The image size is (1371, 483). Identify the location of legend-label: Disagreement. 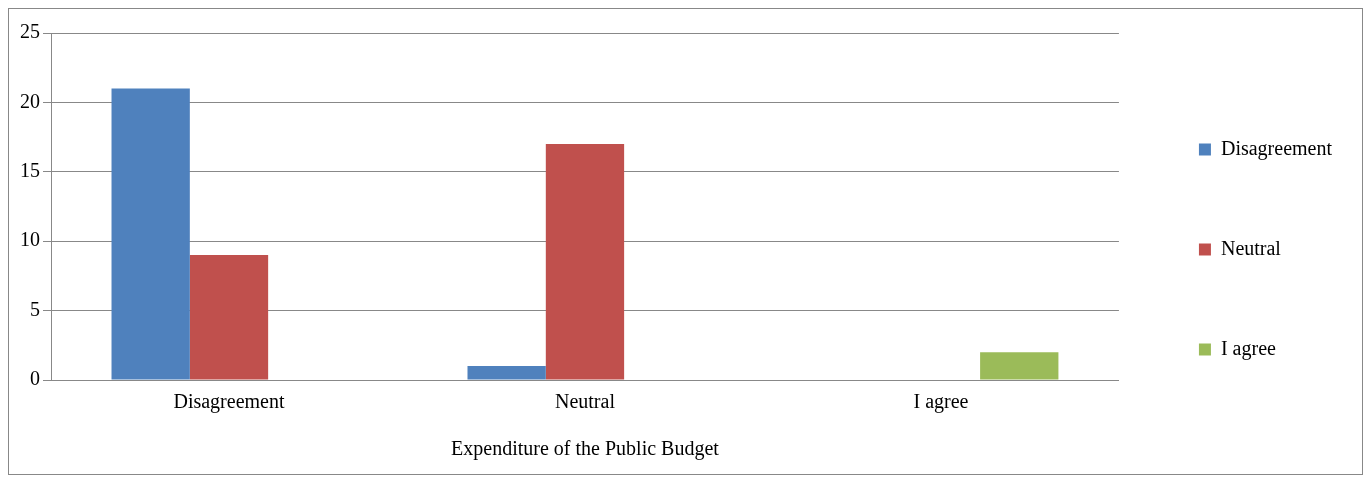
(1276, 148).